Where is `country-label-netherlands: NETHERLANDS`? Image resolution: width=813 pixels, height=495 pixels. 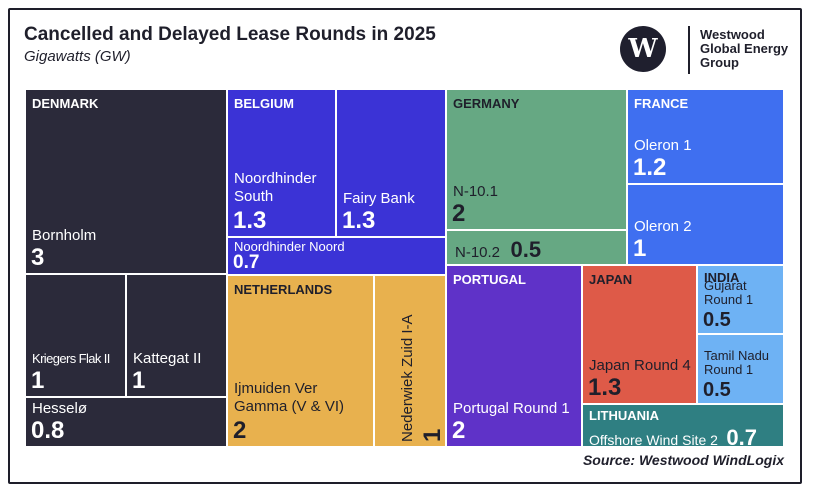 country-label-netherlands: NETHERLANDS is located at coordinates (283, 289).